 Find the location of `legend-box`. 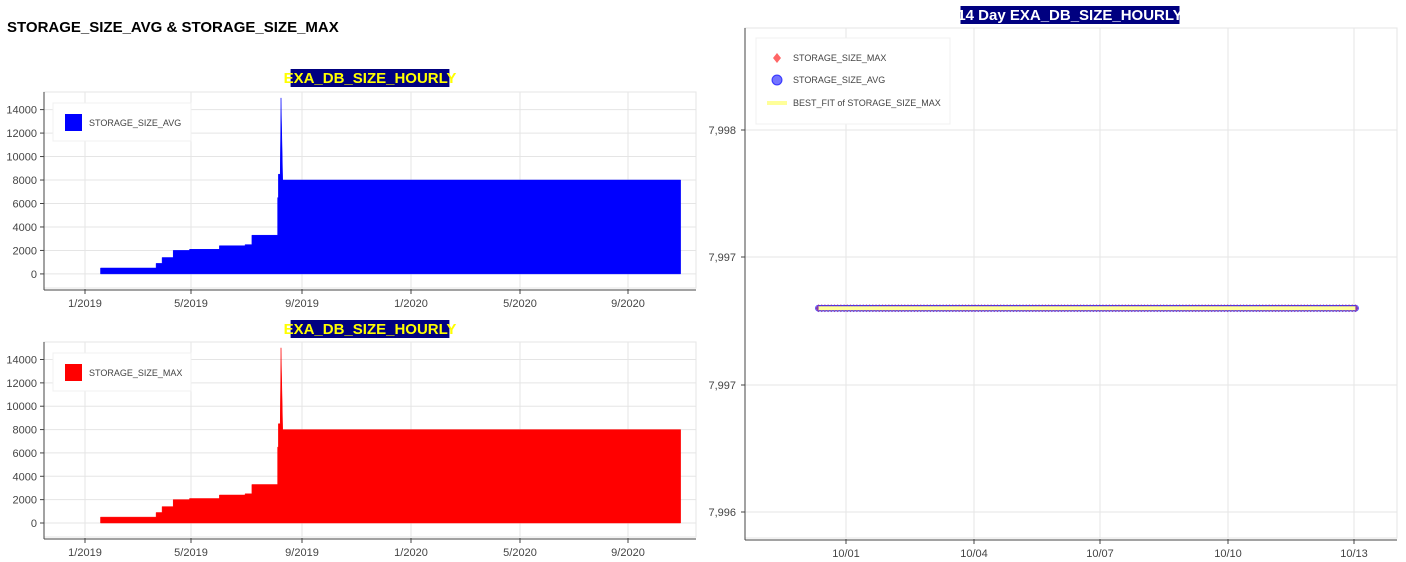

legend-box is located at coordinates (853, 81).